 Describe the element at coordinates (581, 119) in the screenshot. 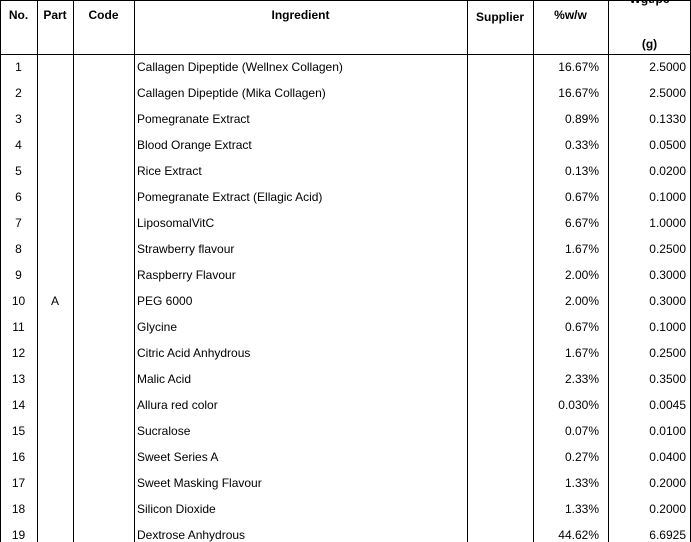

I see `row-pct: 0.89%` at that location.